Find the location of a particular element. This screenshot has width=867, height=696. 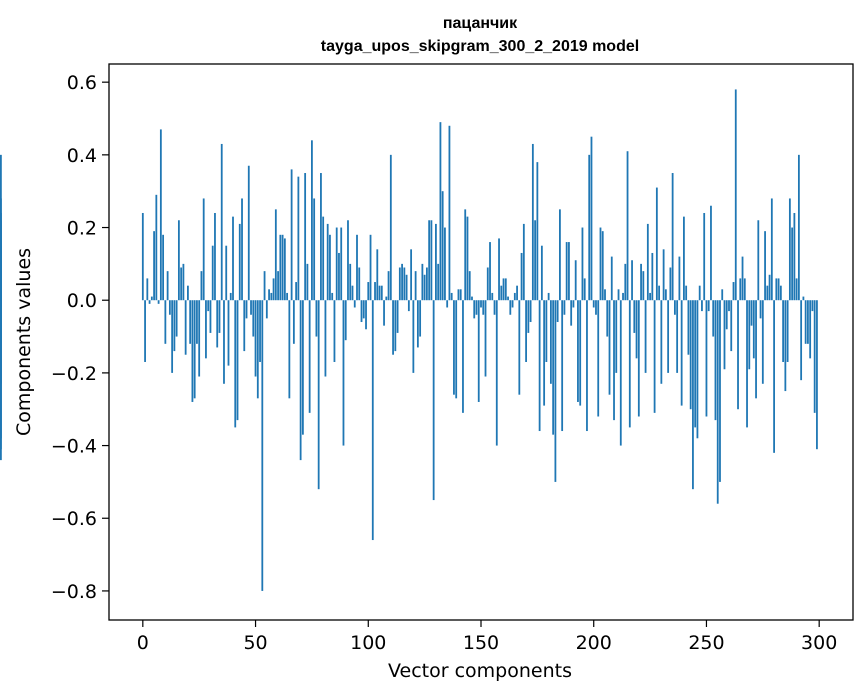

y-axis-ticks: −0.8 −0.6 −0.4 −0.2 0.0 0.2 0.4 0.6 is located at coordinates (80, 337).